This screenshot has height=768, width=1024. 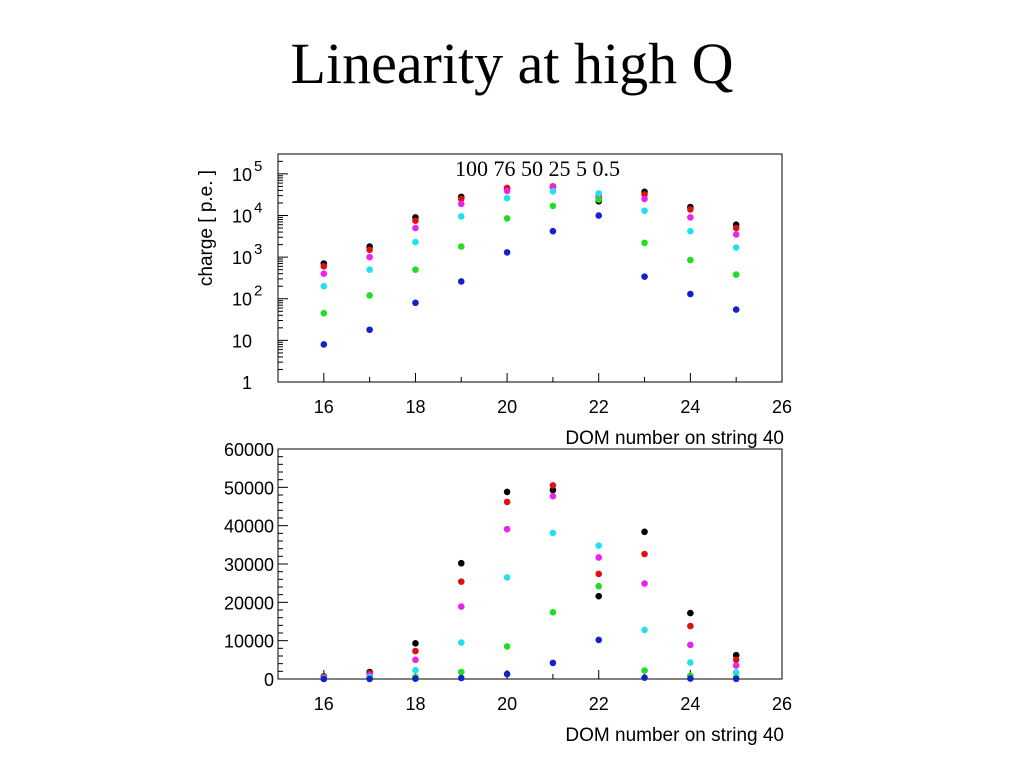 I want to click on top-x-tick-label: 18, so click(x=415, y=407).